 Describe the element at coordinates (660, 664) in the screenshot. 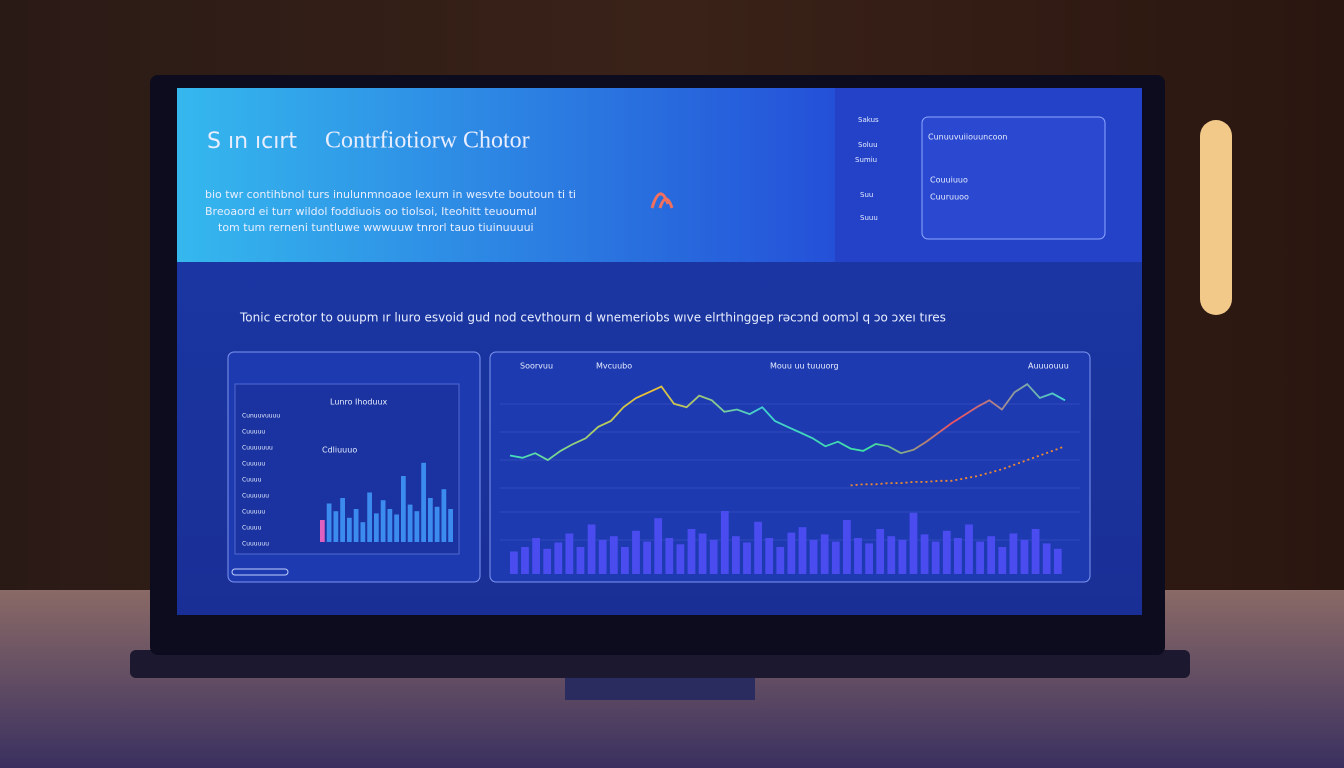

I see `base` at that location.